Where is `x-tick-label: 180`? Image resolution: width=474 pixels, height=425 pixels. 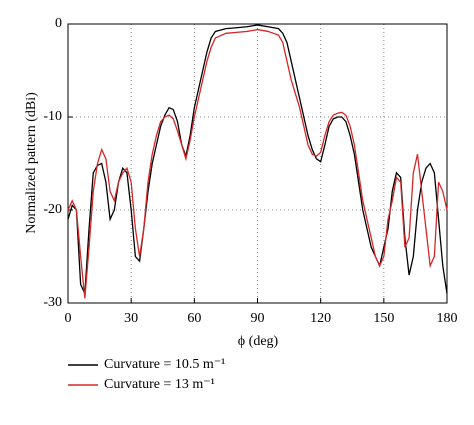
x-tick-label: 180 is located at coordinates (447, 318).